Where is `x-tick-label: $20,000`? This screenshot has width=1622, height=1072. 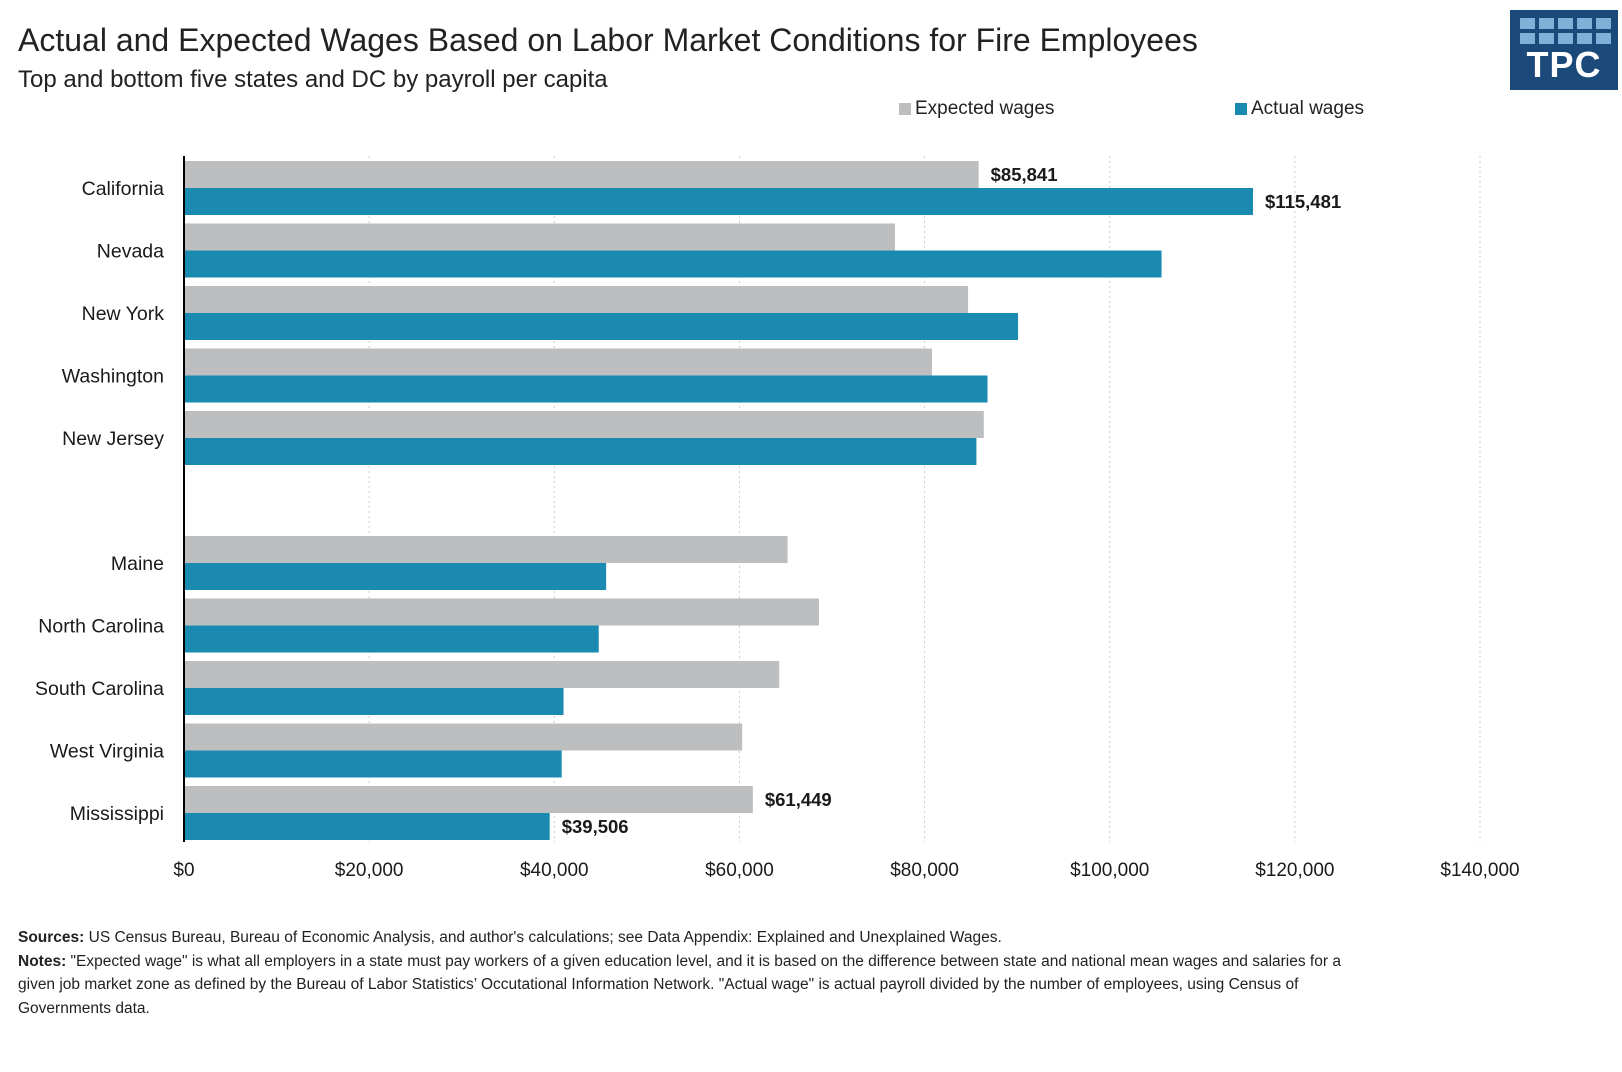
x-tick-label: $20,000 is located at coordinates (369, 870).